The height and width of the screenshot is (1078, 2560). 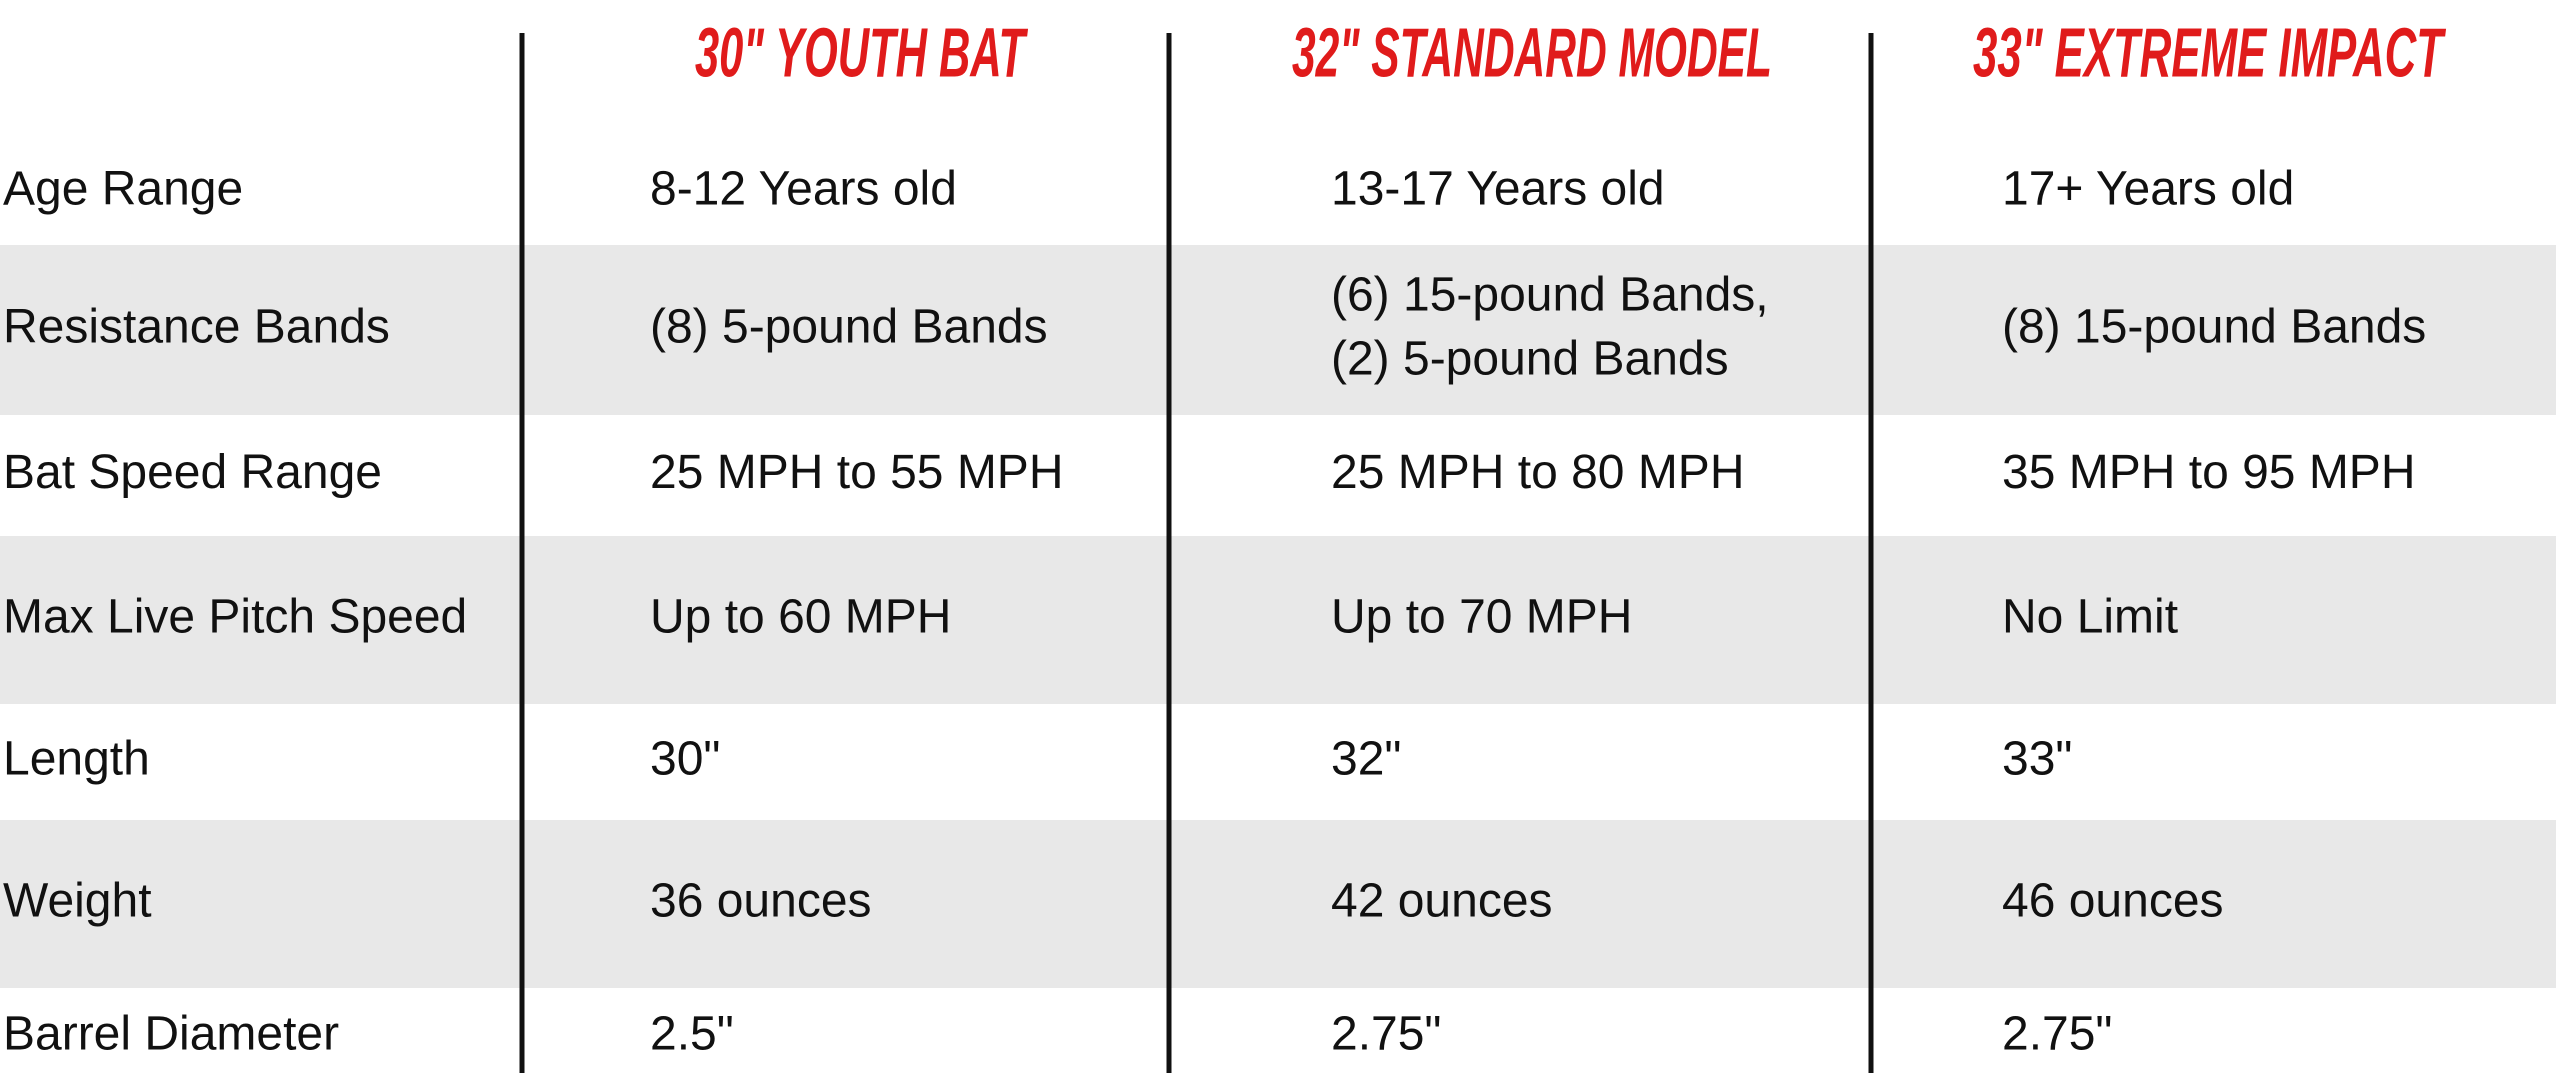 I want to click on cell-text: 32", so click(x=1366, y=759).